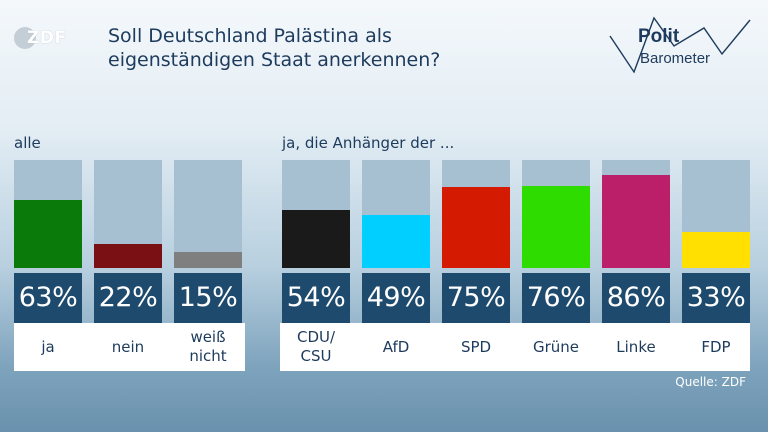  I want to click on politbarometer-line-1: Polit, so click(659, 36).